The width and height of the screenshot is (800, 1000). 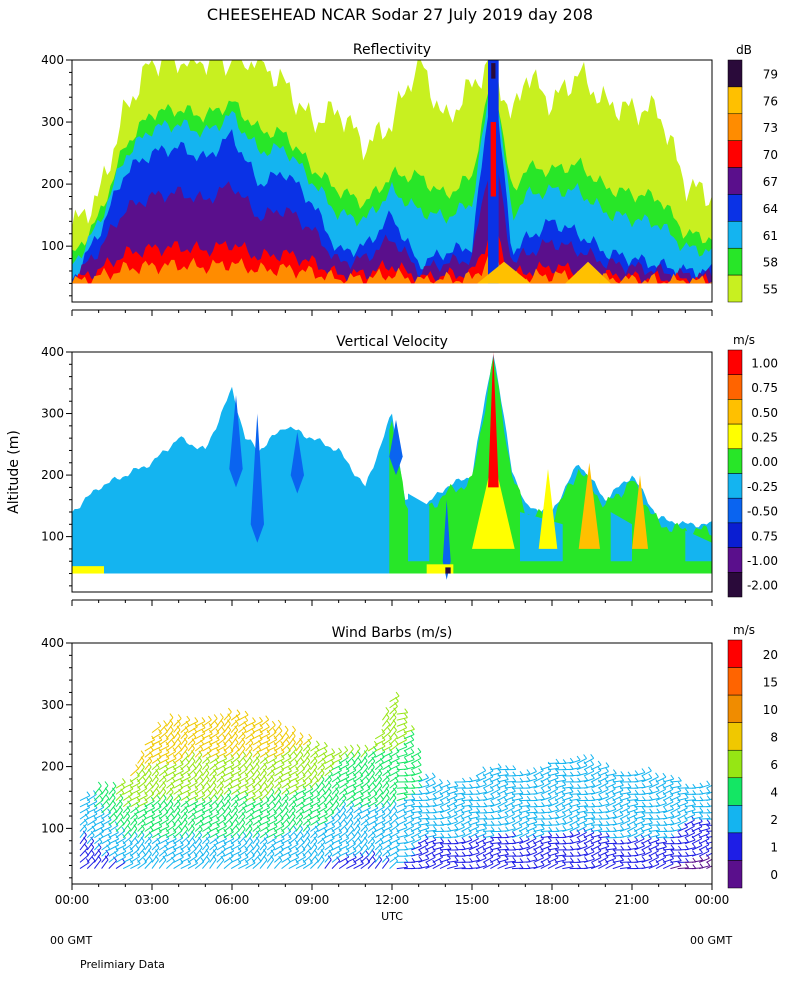 I want to click on y-tick-label: 100, so click(x=52, y=246).